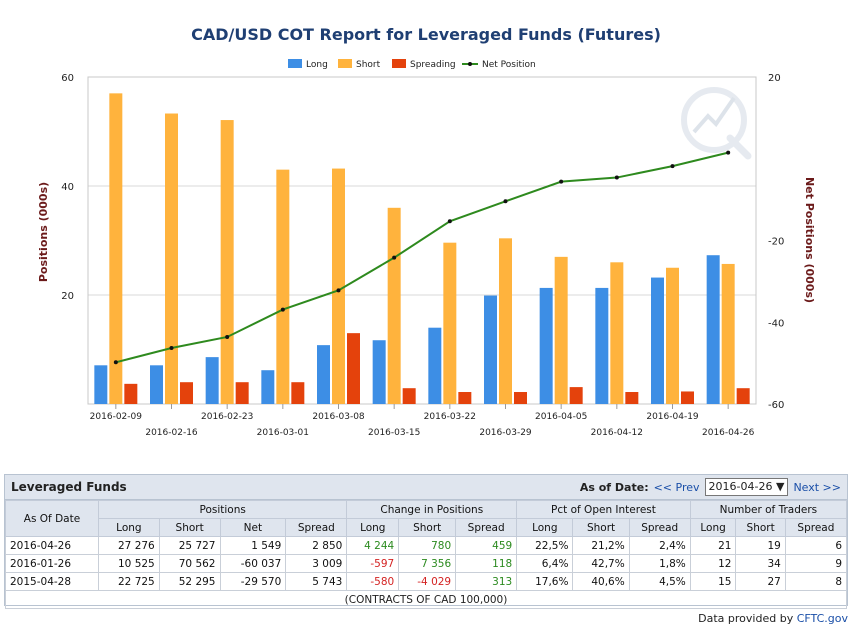 The width and height of the screenshot is (852, 632). What do you see at coordinates (545, 545) in the screenshot?
I see `cell-pct-long: 22,5%` at bounding box center [545, 545].